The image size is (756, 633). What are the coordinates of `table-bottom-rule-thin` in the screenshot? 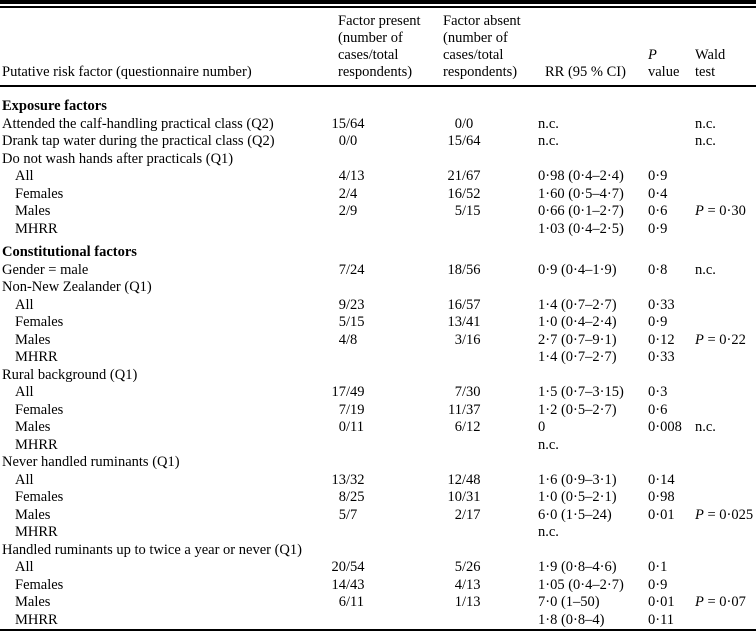 It's located at (378, 630).